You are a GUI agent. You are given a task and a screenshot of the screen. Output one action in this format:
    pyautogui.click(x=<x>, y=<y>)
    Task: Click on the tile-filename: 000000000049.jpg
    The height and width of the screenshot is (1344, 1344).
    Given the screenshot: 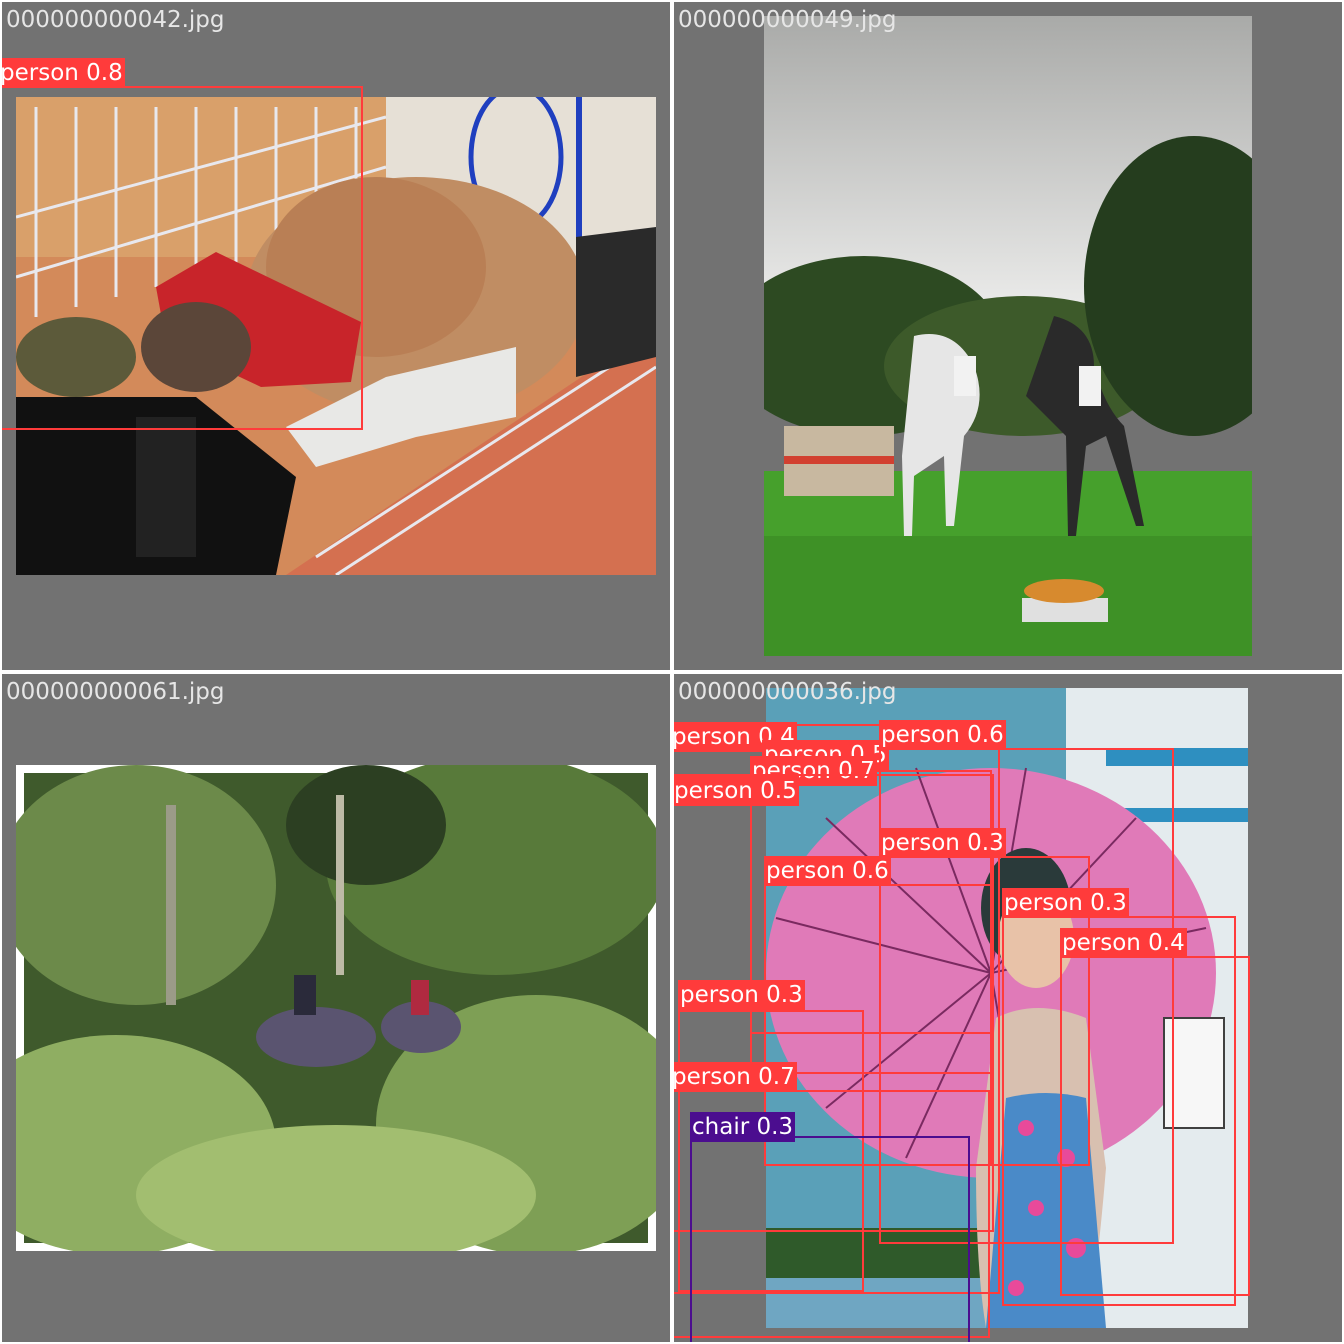 What is the action you would take?
    pyautogui.click(x=787, y=20)
    